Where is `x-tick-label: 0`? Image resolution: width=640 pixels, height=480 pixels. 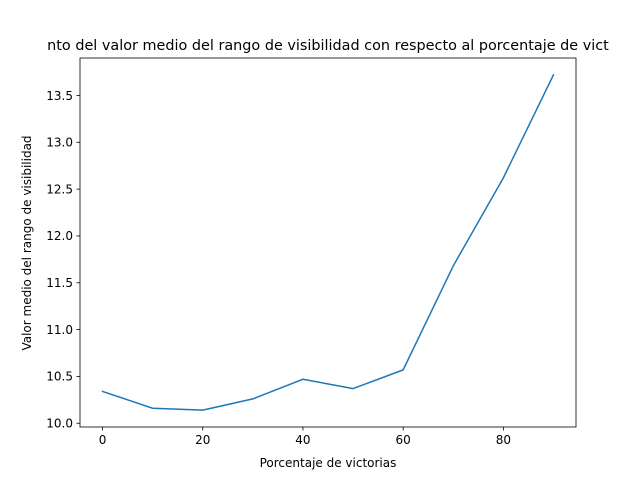 x-tick-label: 0 is located at coordinates (103, 440).